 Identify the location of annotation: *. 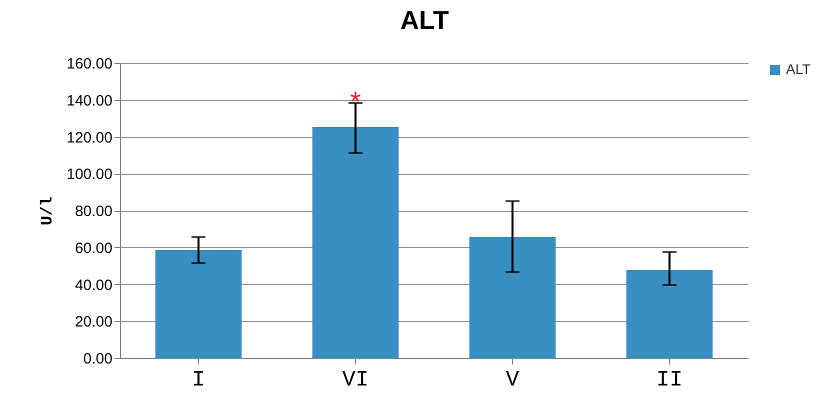
(356, 102).